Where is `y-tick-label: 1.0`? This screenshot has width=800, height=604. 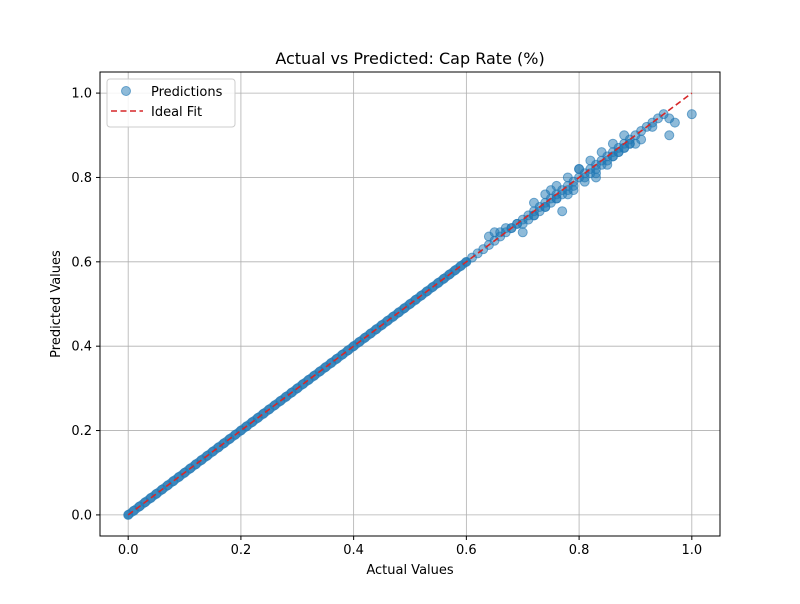
y-tick-label: 1.0 is located at coordinates (81, 94).